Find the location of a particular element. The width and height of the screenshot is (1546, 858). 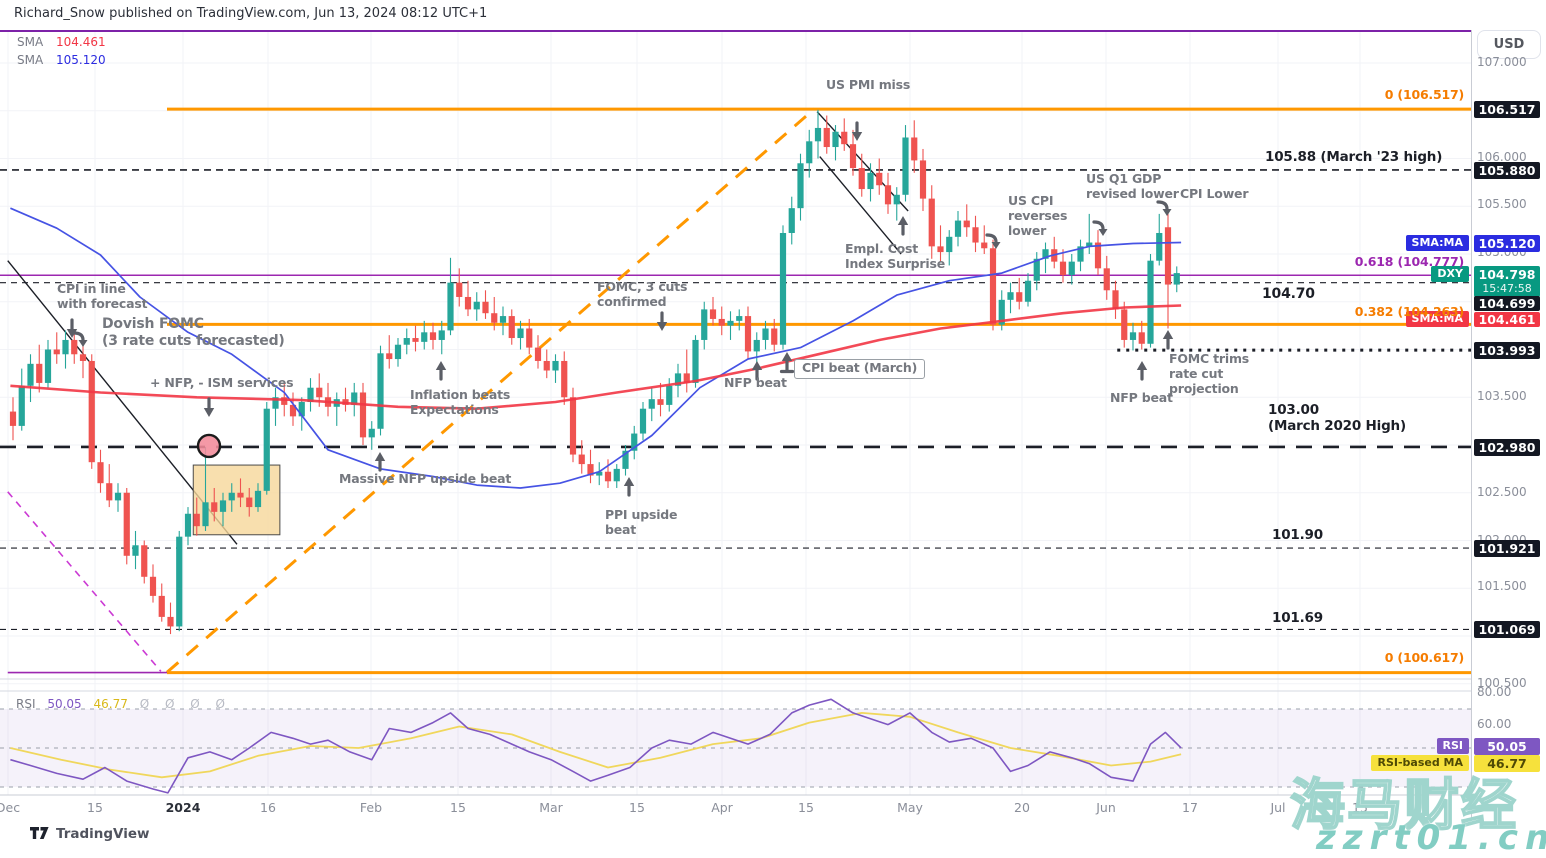

annotation-level-101-69: 101.69 is located at coordinates (1297, 618).